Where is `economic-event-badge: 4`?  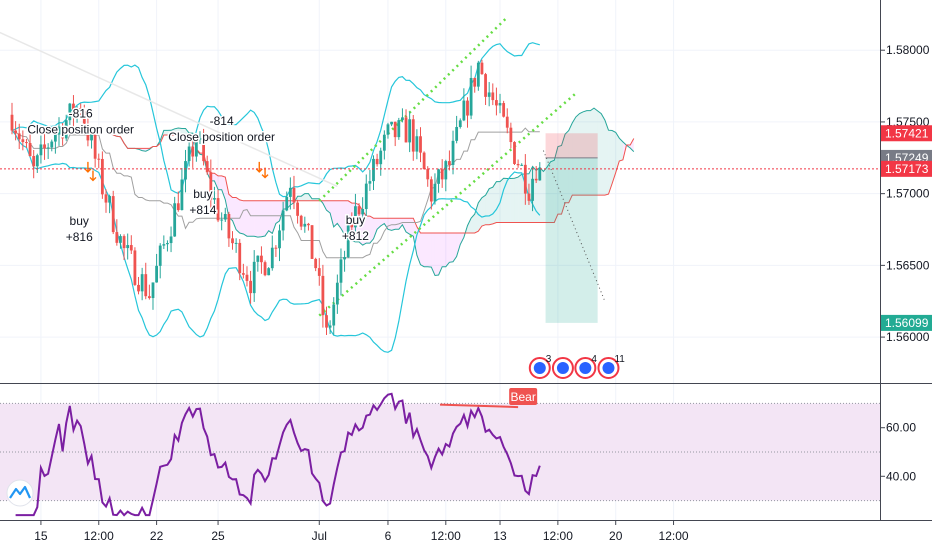
economic-event-badge: 4 is located at coordinates (585, 366).